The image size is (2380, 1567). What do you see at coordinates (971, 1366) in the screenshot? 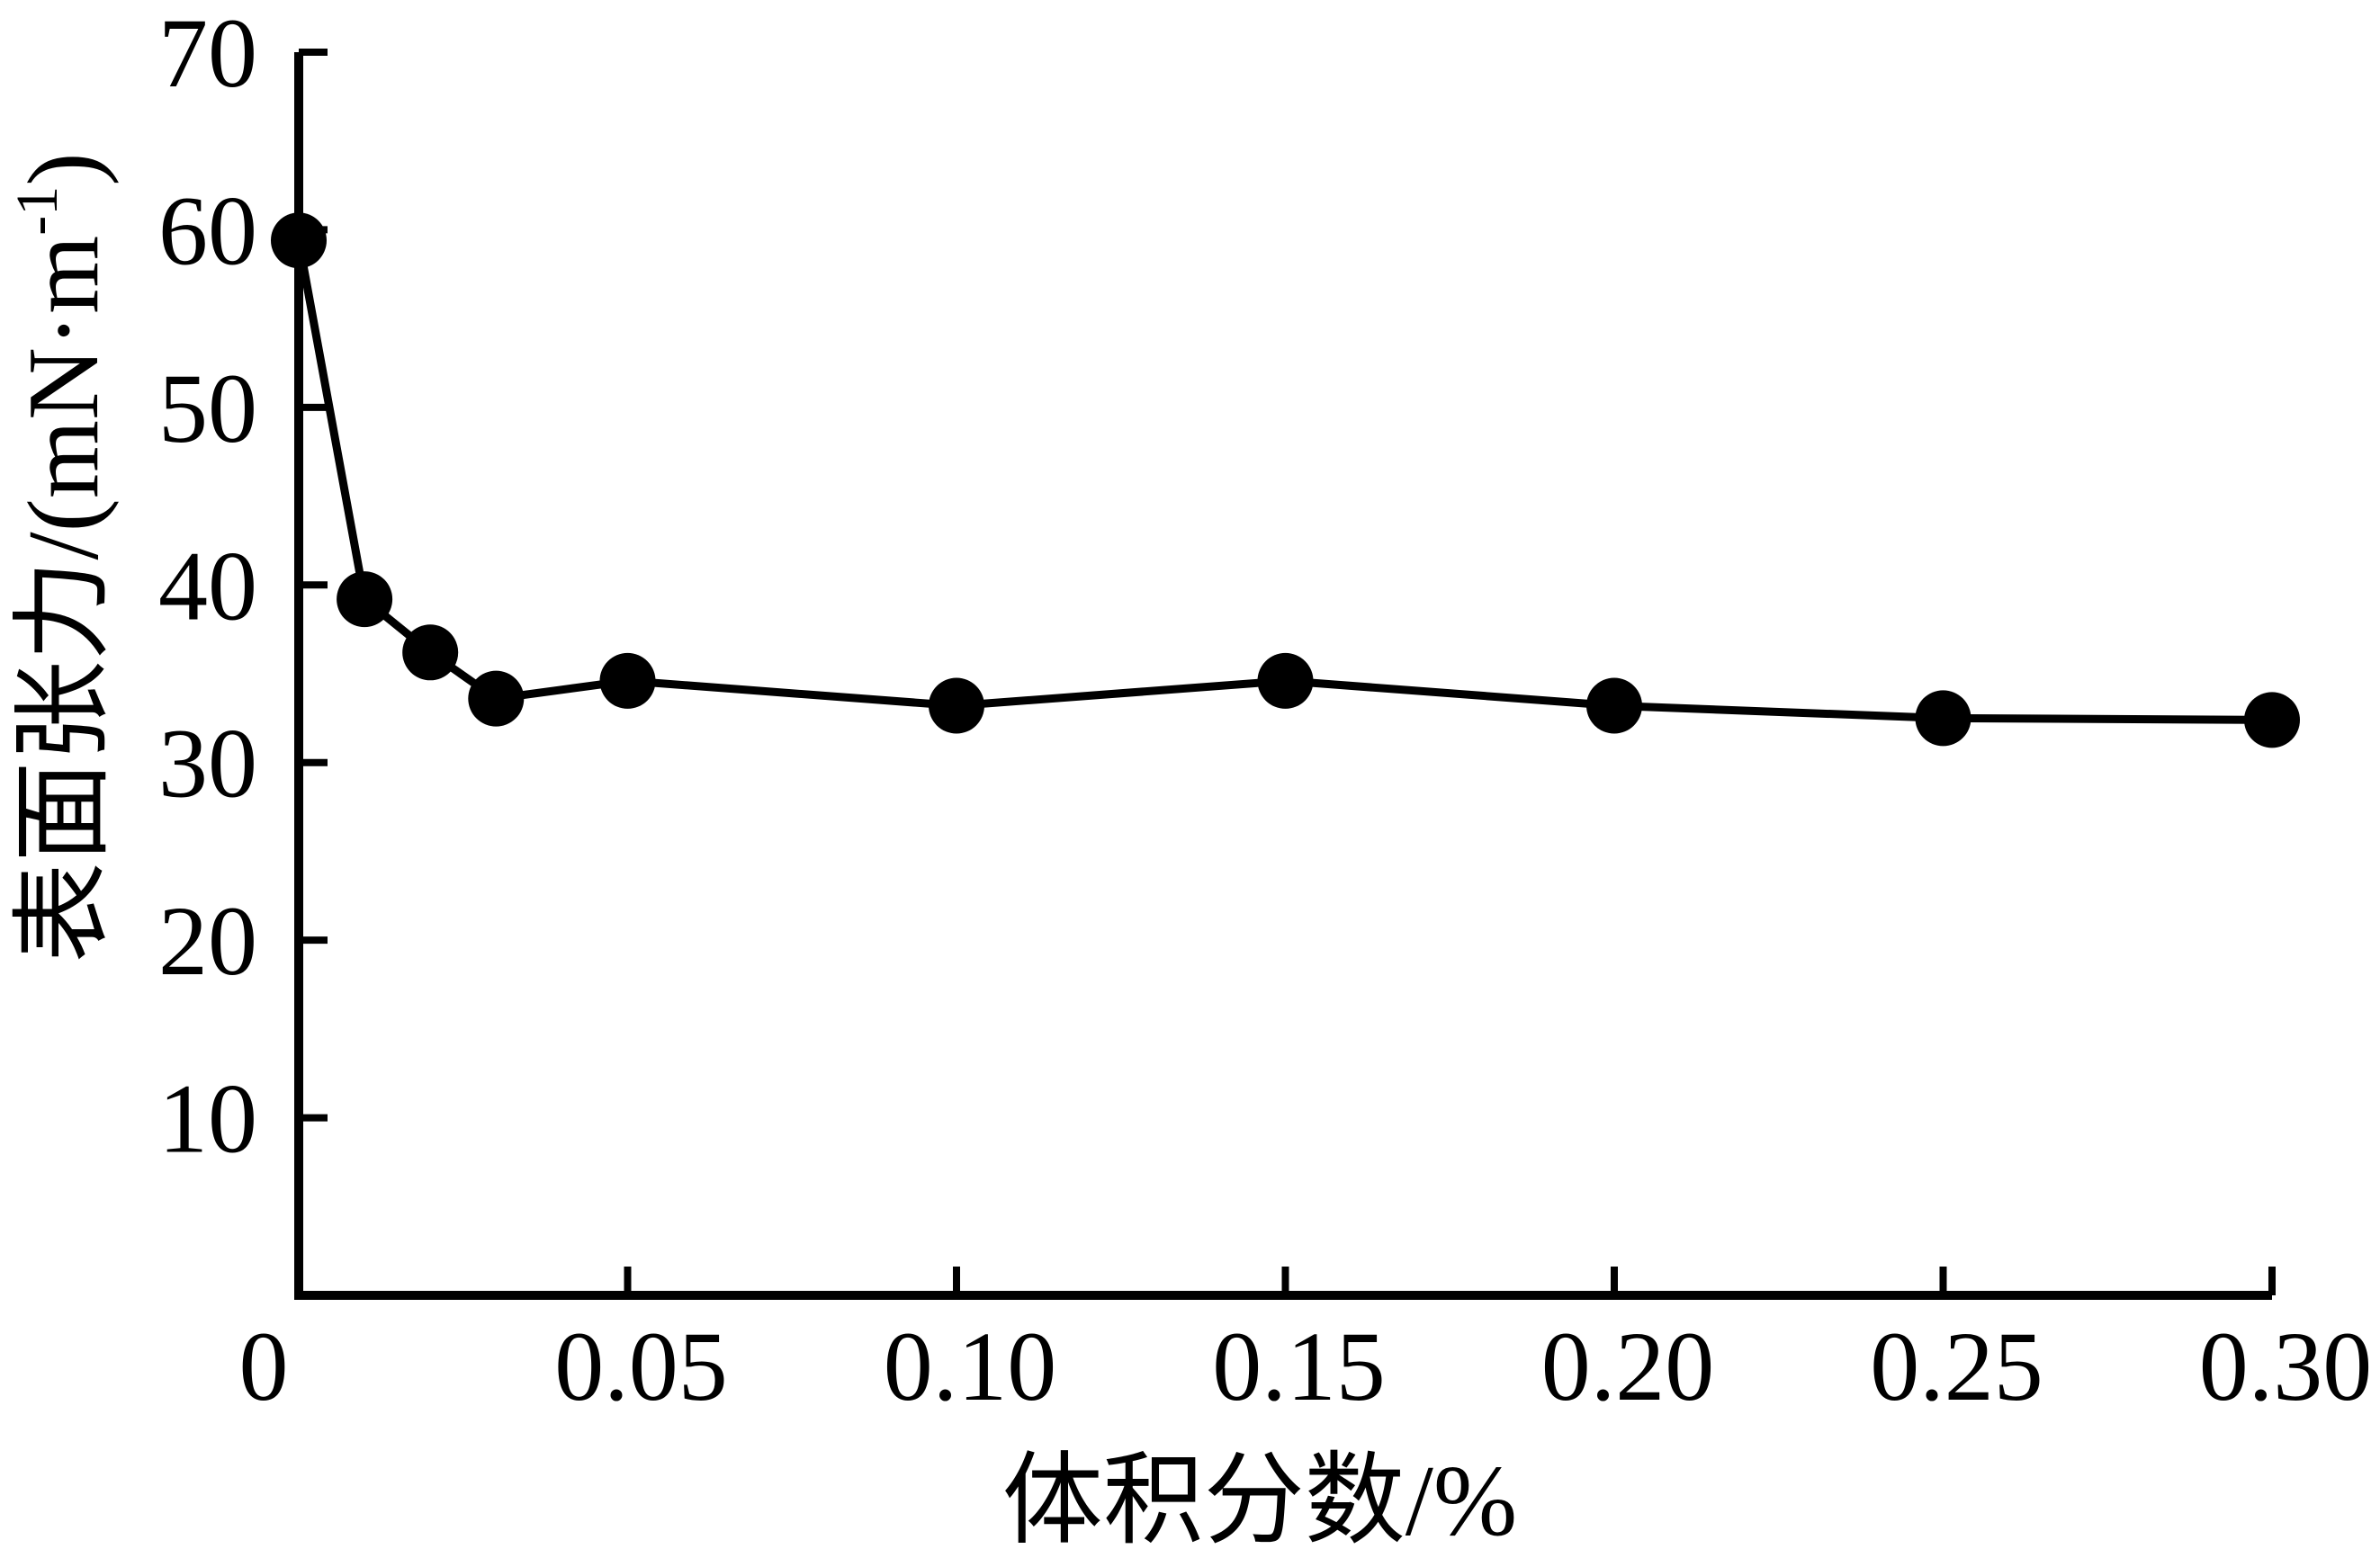
I see `x-tick-label: 0.10` at bounding box center [971, 1366].